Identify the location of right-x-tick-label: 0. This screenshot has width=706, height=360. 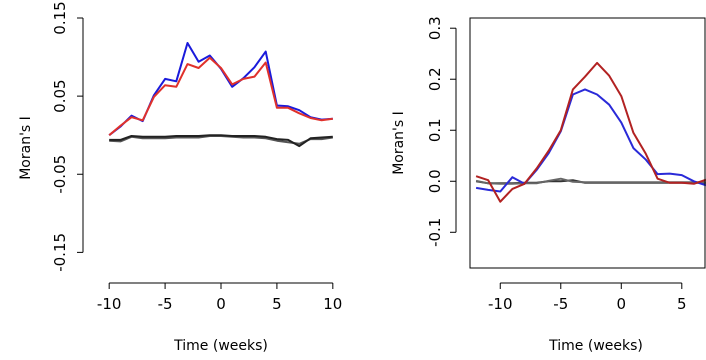
(622, 304).